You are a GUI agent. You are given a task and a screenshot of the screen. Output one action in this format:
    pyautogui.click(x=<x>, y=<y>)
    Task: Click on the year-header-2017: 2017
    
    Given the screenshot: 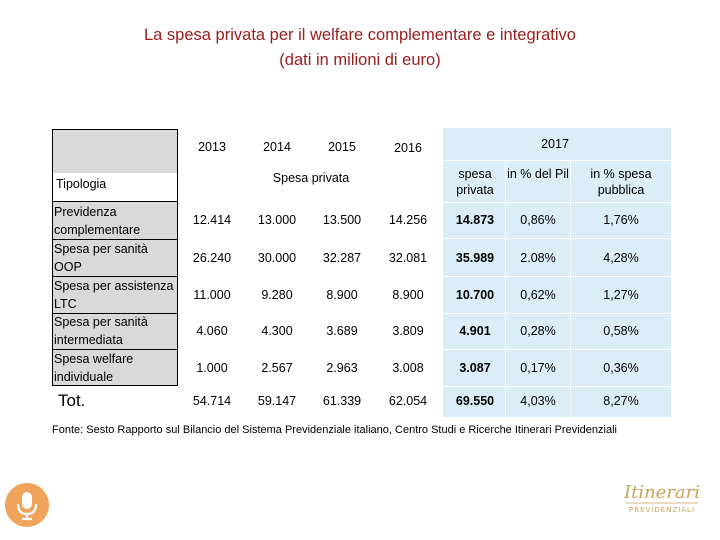 What is the action you would take?
    pyautogui.click(x=555, y=144)
    